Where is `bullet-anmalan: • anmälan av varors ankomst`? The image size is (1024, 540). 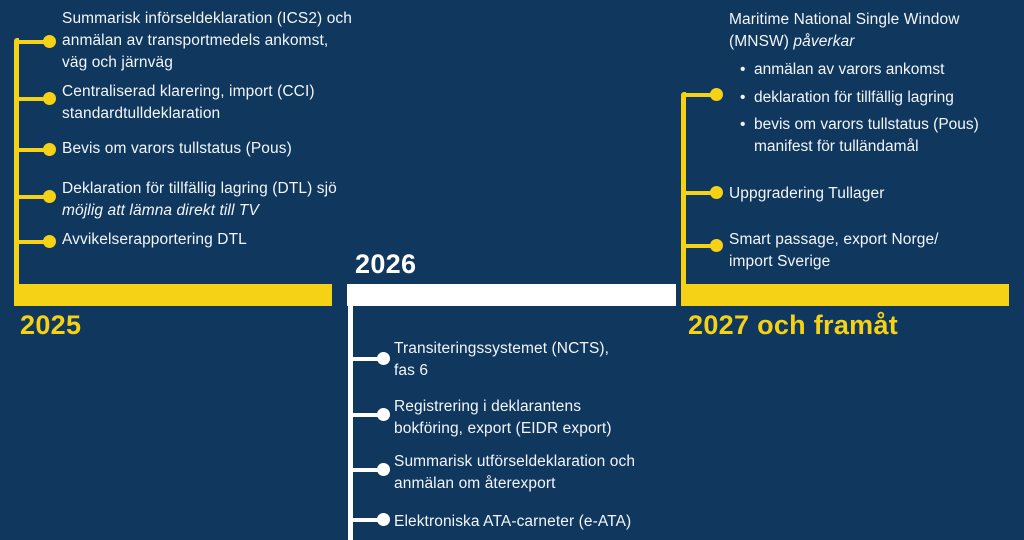
bullet-anmalan: • anmälan av varors ankomst is located at coordinates (842, 70).